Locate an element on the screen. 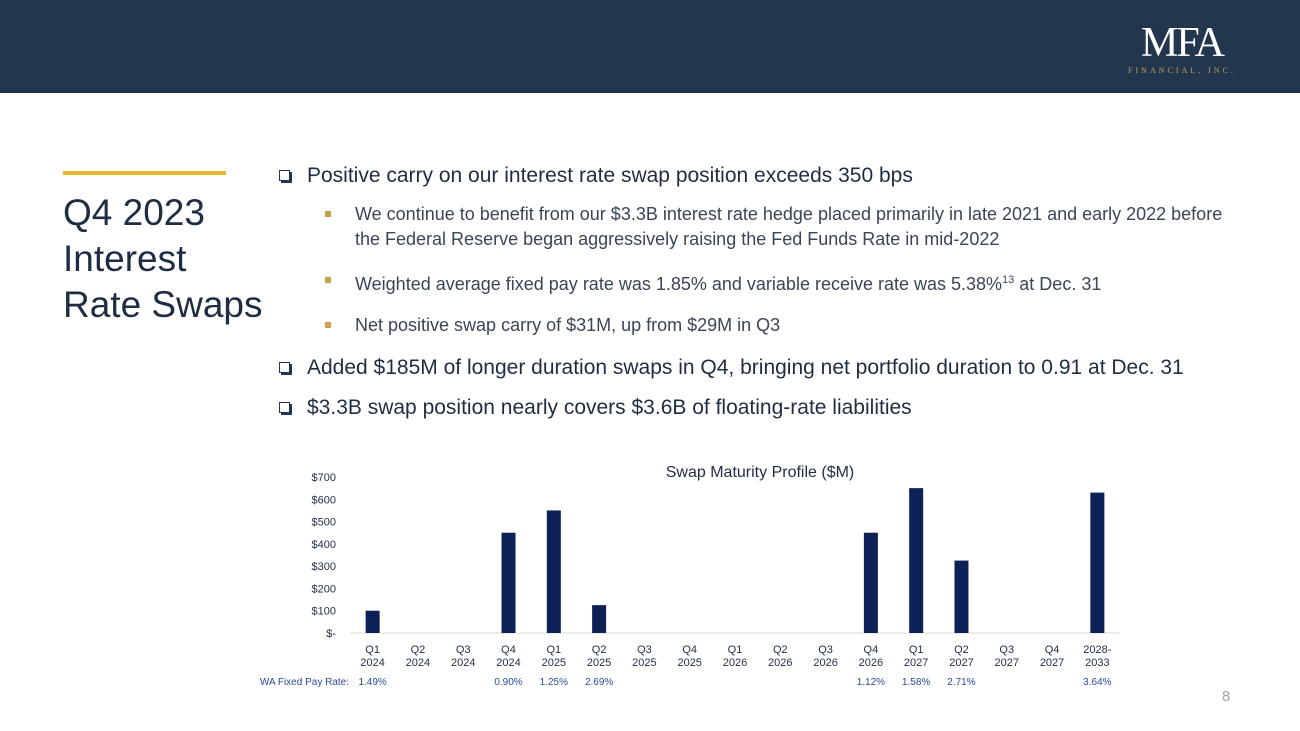  footnote-ref: 13 is located at coordinates (1008, 280).